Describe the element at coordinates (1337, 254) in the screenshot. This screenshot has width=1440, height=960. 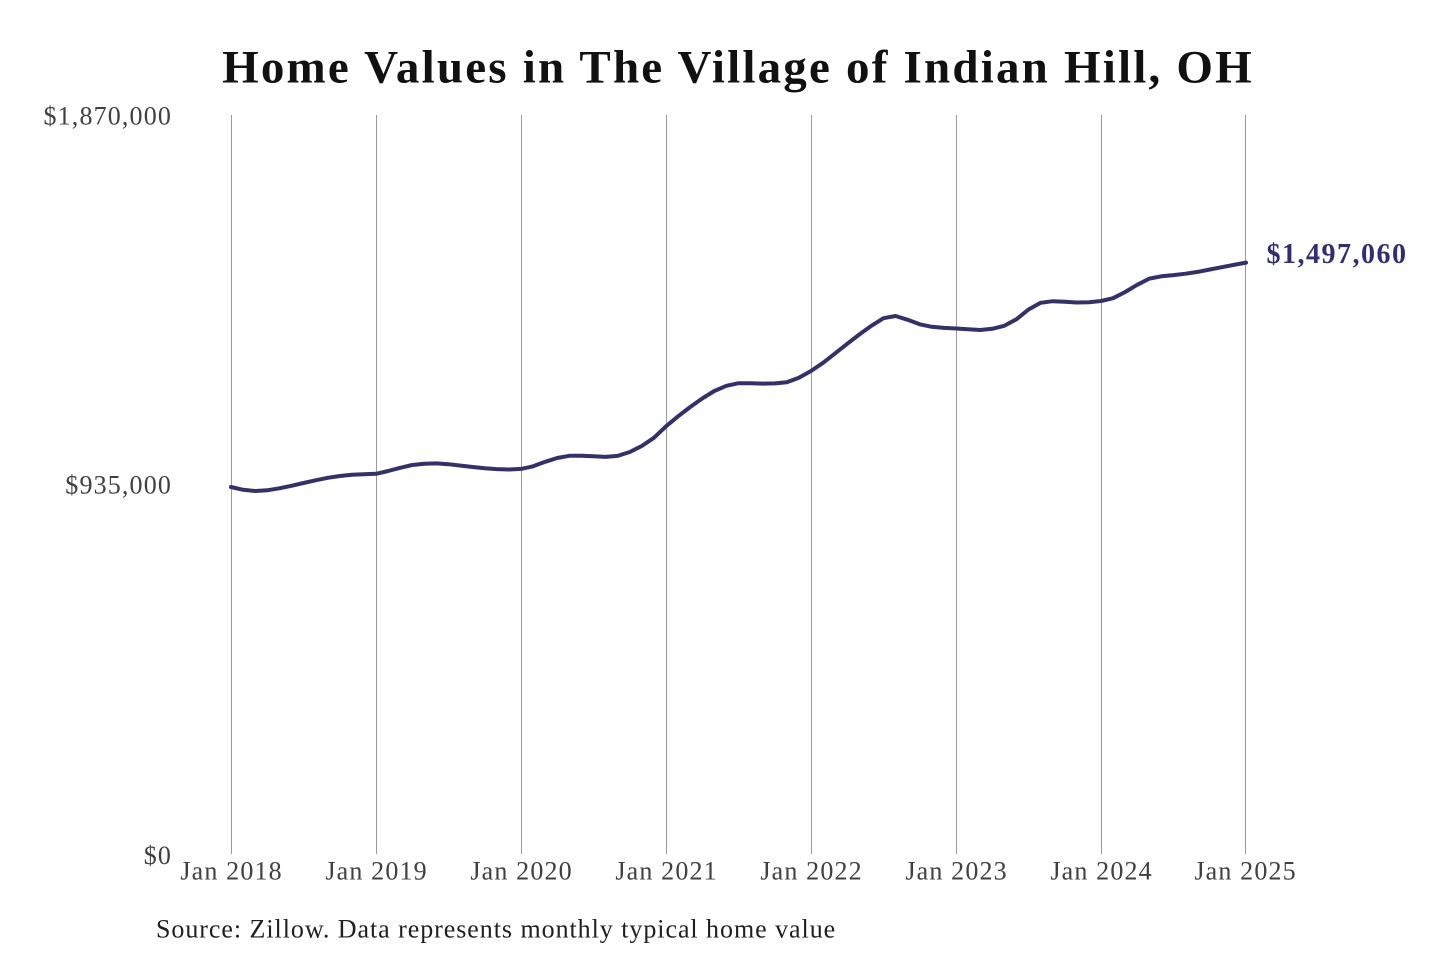
I see `svg-text: $1,497,060` at that location.